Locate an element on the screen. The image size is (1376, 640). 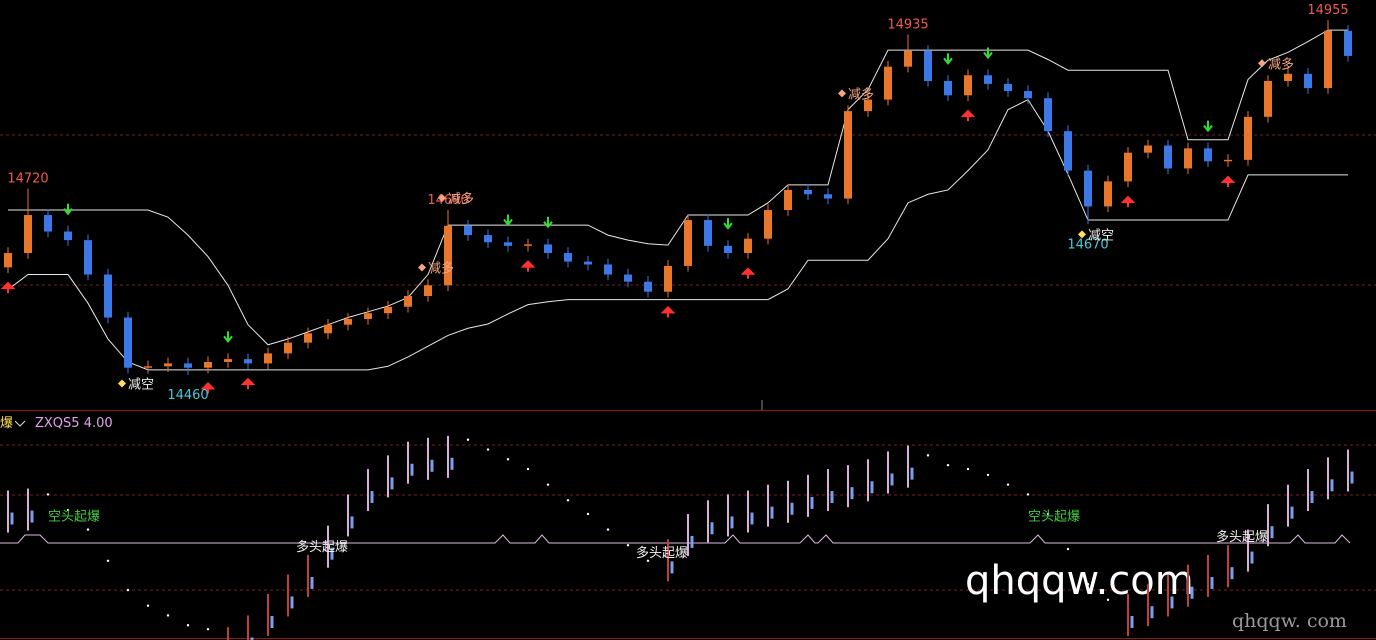
price-label: 14690 is located at coordinates (447, 200).